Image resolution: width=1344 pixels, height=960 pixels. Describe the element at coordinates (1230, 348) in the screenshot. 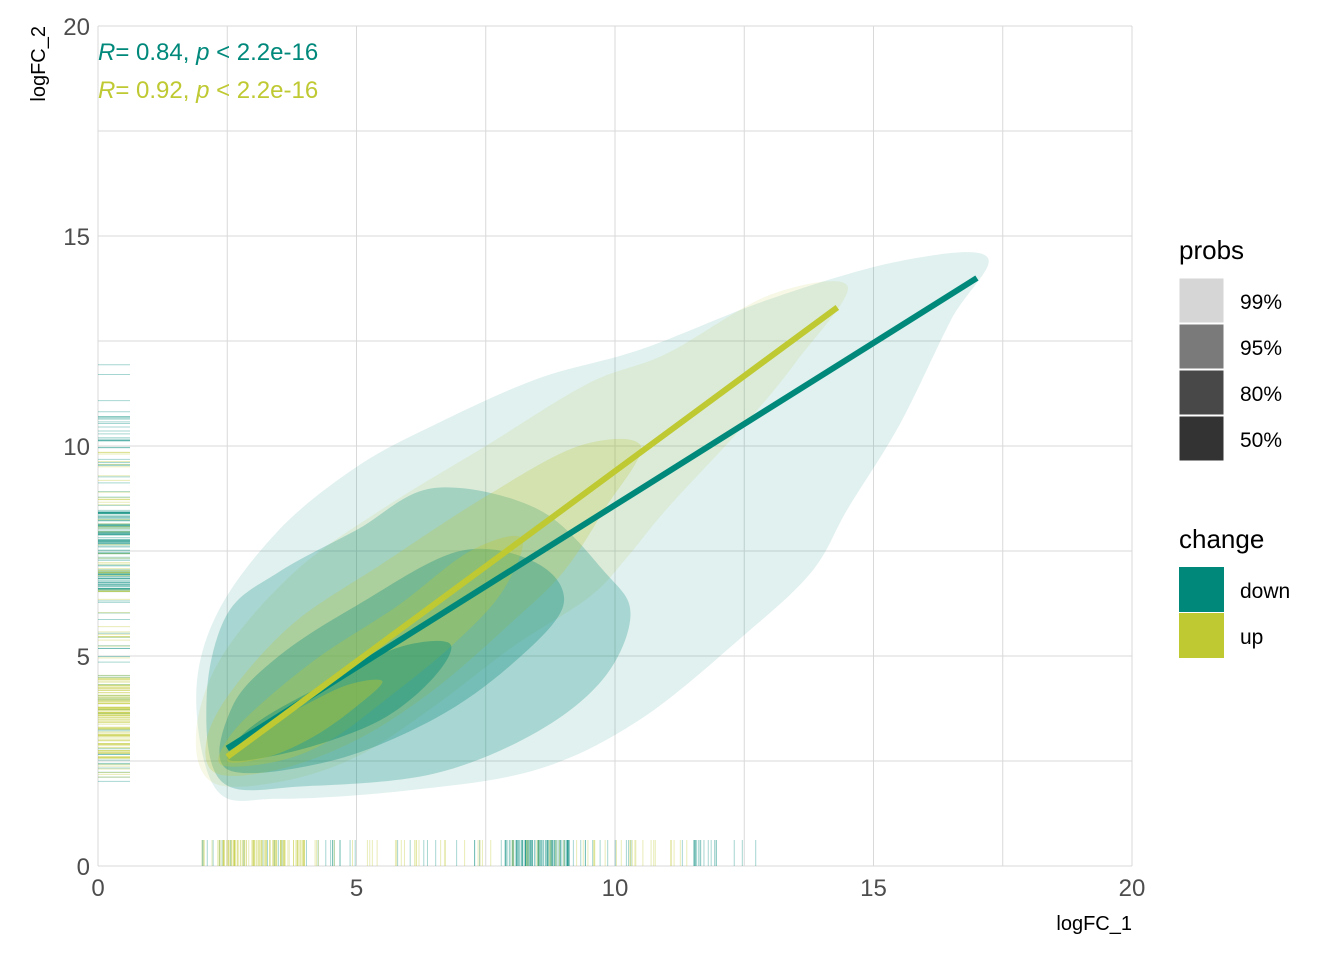

I see `legend-probs: probs 99% 95% 80% 50%` at that location.